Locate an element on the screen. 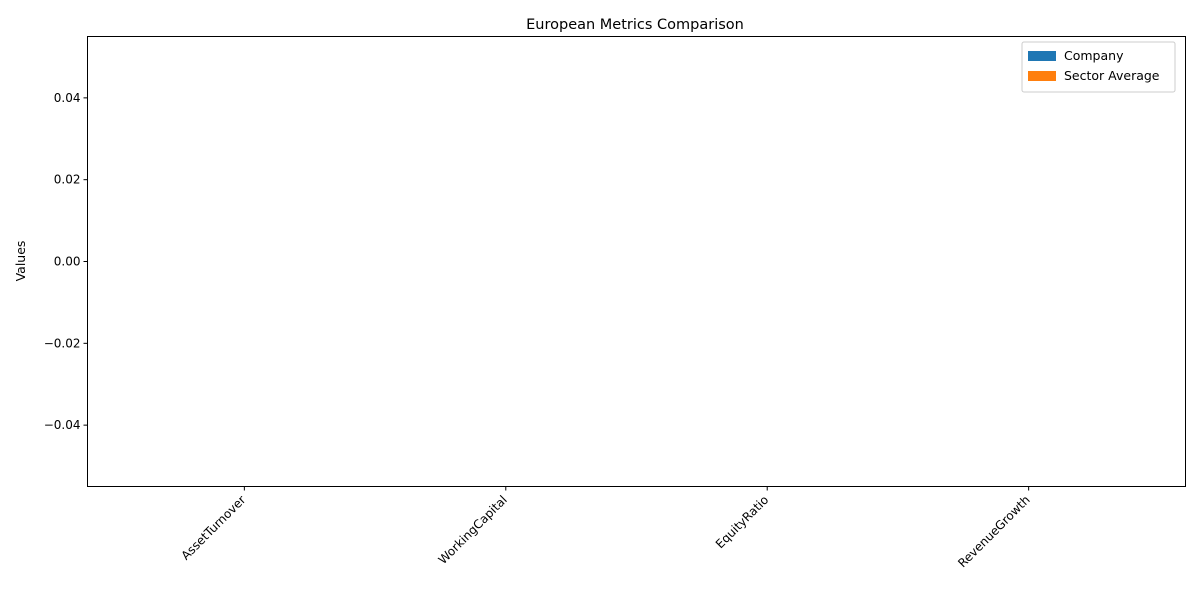  x-tick-label: EquityRatio is located at coordinates (742, 522).